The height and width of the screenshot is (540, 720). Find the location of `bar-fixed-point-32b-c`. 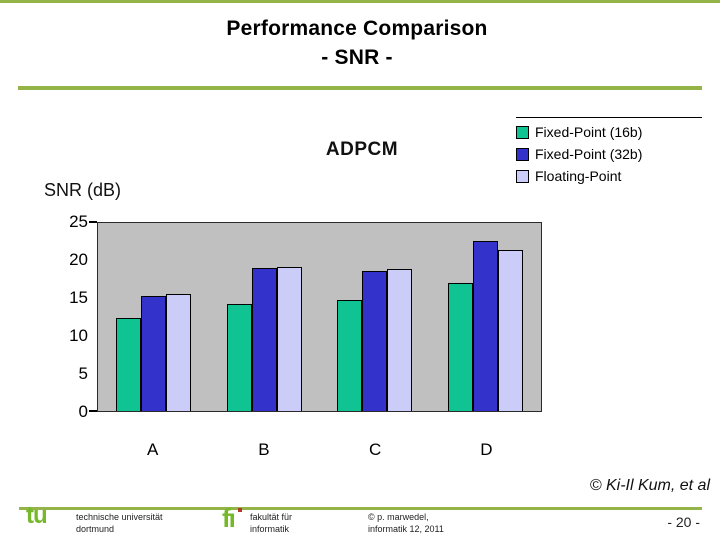

bar-fixed-point-32b-c is located at coordinates (375, 341).